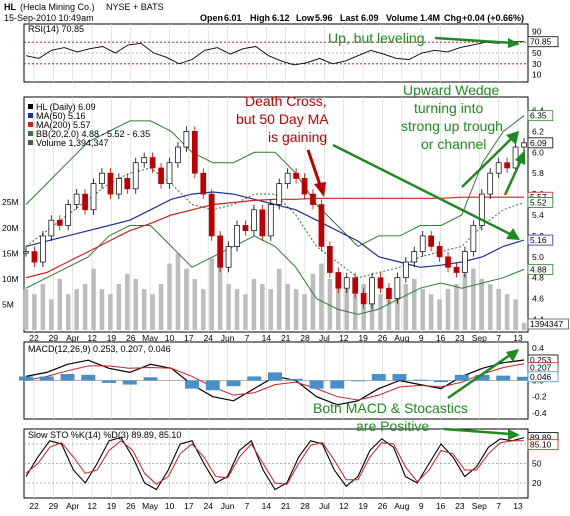  What do you see at coordinates (63, 125) in the screenshot?
I see `legend-entry: MA(200) 5.57` at bounding box center [63, 125].